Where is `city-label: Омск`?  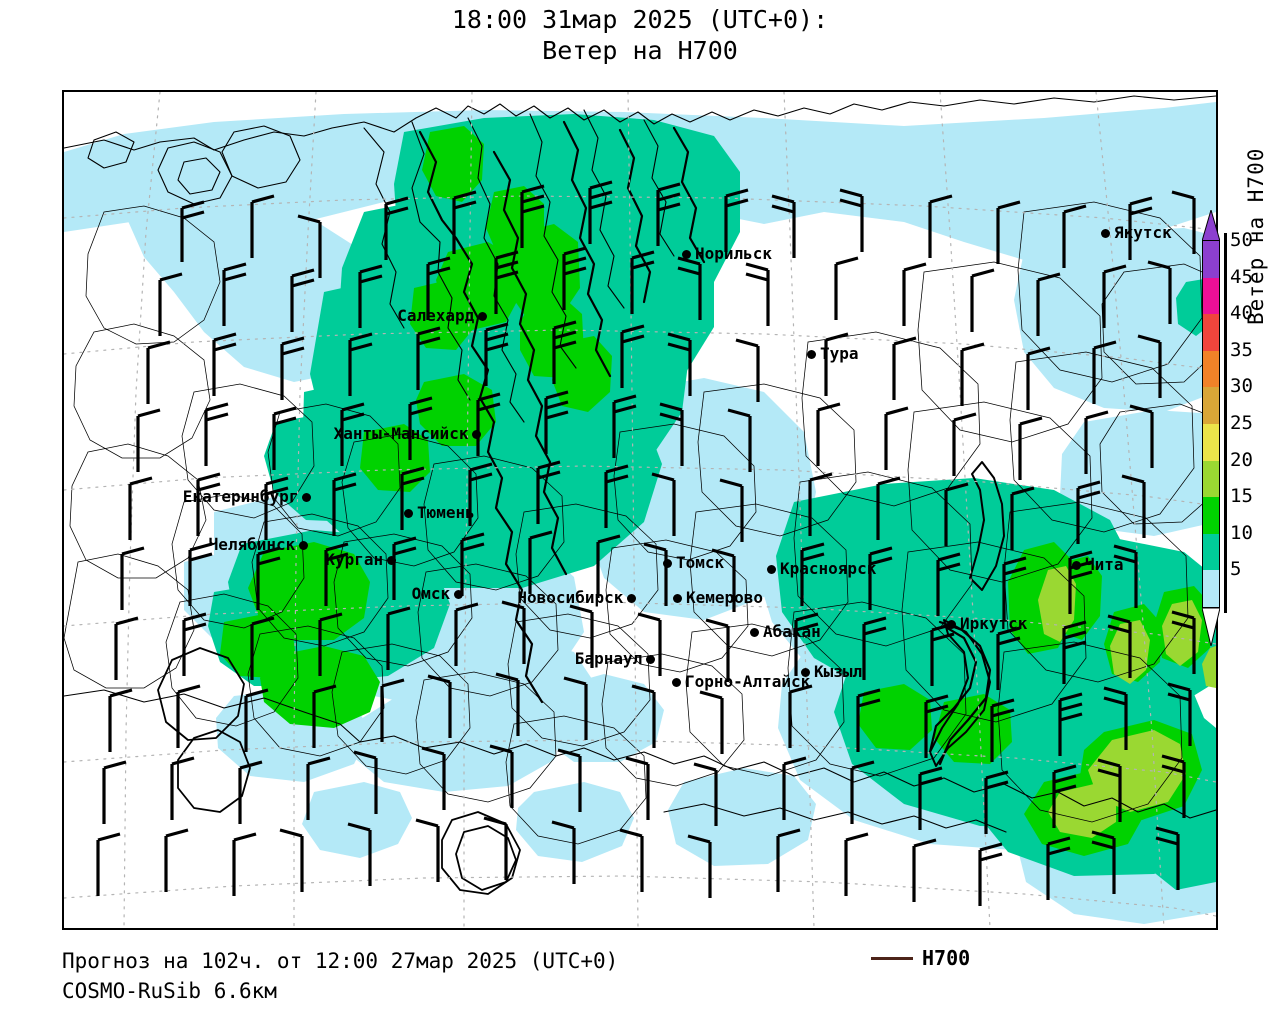 city-label: Омск is located at coordinates (431, 593).